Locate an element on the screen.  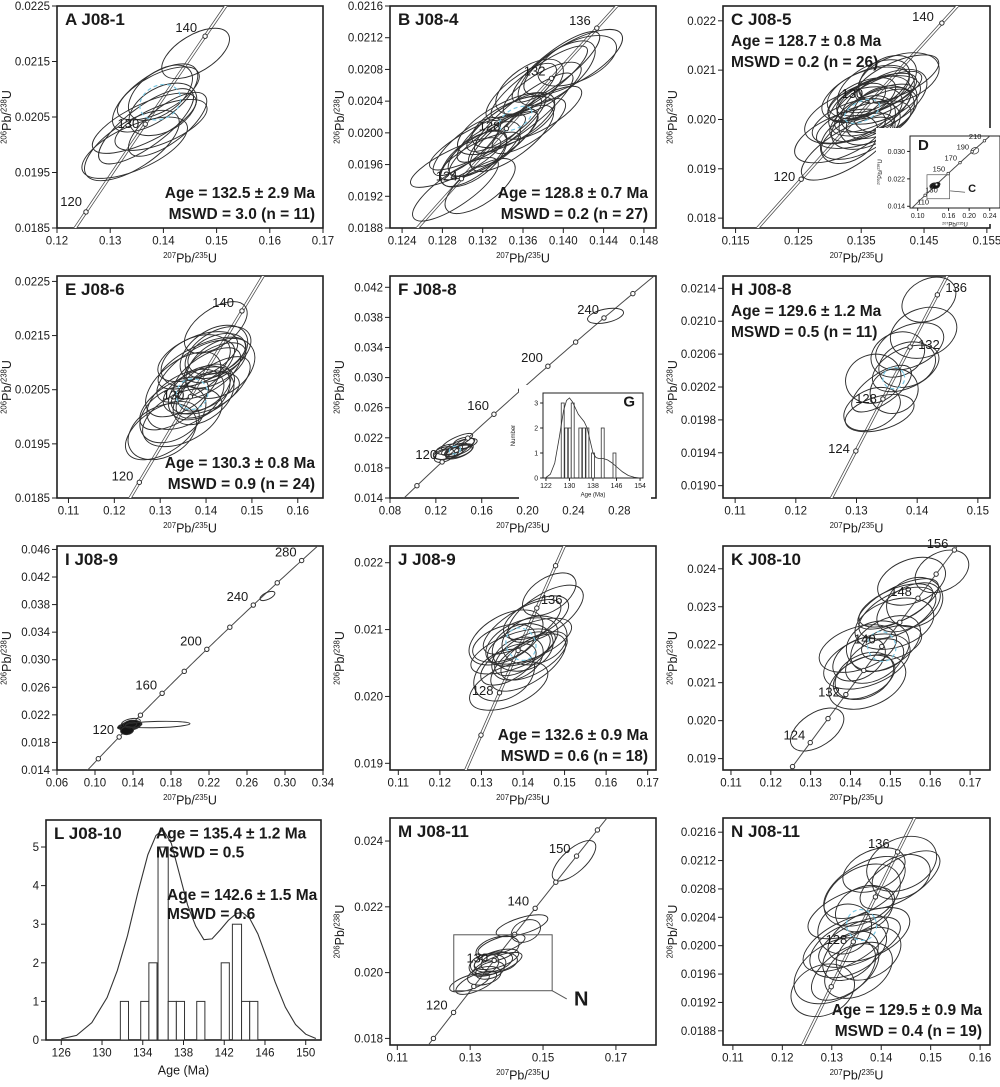
svg-text: 120 is located at coordinates (785, 176).